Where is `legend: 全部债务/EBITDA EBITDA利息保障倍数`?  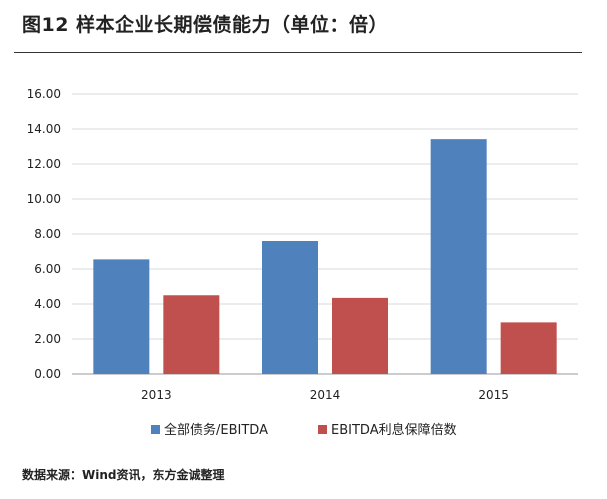
legend: 全部债务/EBITDA EBITDA利息保障倍数 is located at coordinates (304, 430).